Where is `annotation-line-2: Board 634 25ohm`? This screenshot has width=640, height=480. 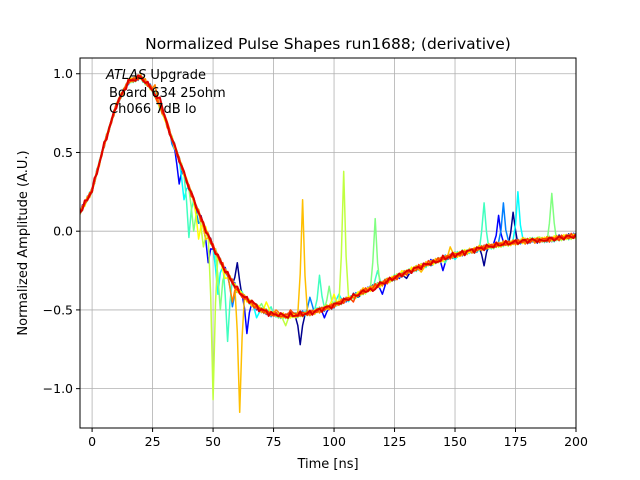 annotation-line-2: Board 634 25ohm is located at coordinates (167, 93).